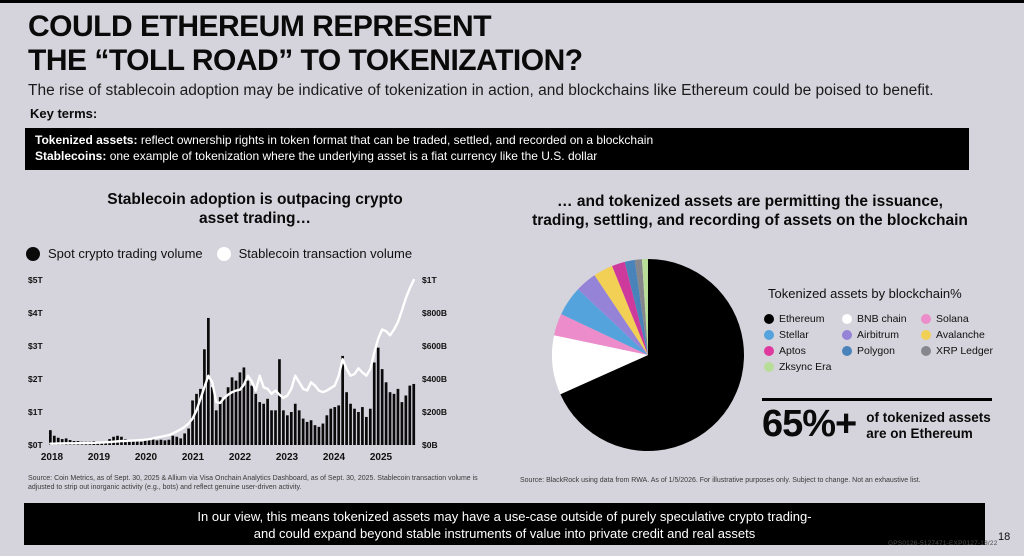 The image size is (1024, 556). Describe the element at coordinates (255, 199) in the screenshot. I see `left-chart-title-line1: Stablecoin adoption is outpacing crypto` at that location.